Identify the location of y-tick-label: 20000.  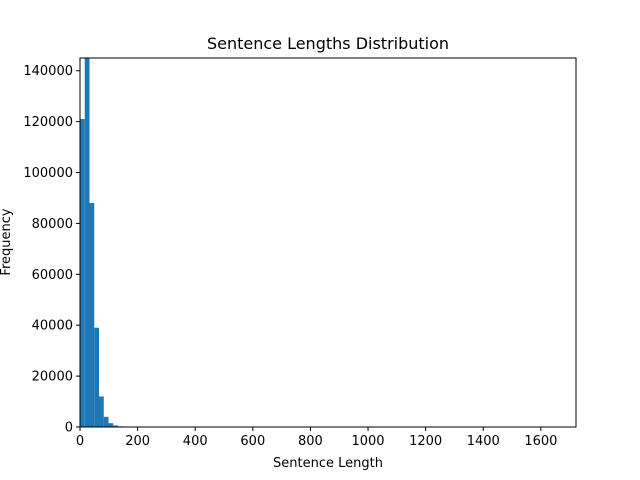
(52, 377).